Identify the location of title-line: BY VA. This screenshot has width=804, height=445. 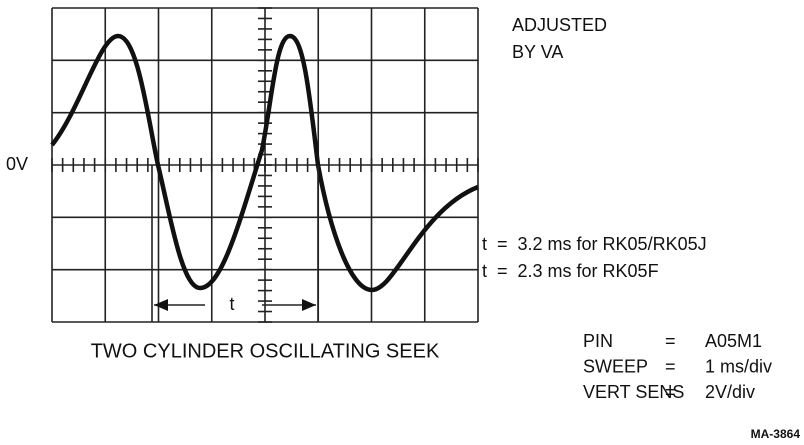
(537, 52).